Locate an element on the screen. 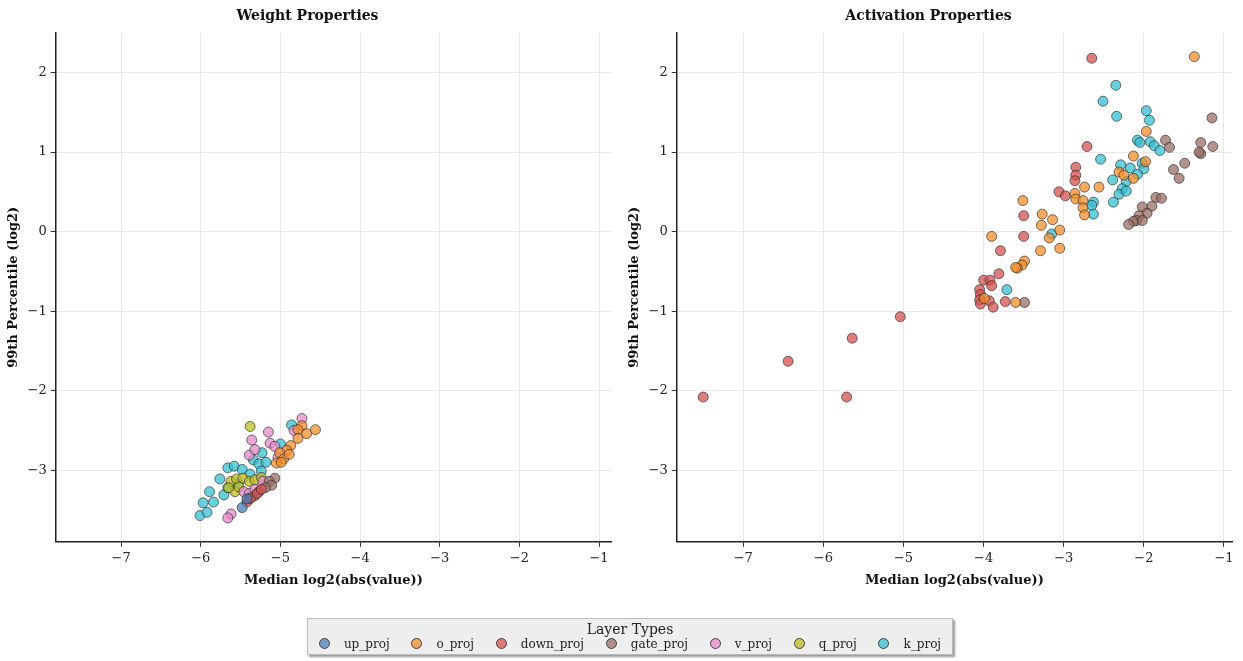 Image resolution: width=1243 pixels, height=661 pixels. chart-title: Activation Properties is located at coordinates (928, 15).